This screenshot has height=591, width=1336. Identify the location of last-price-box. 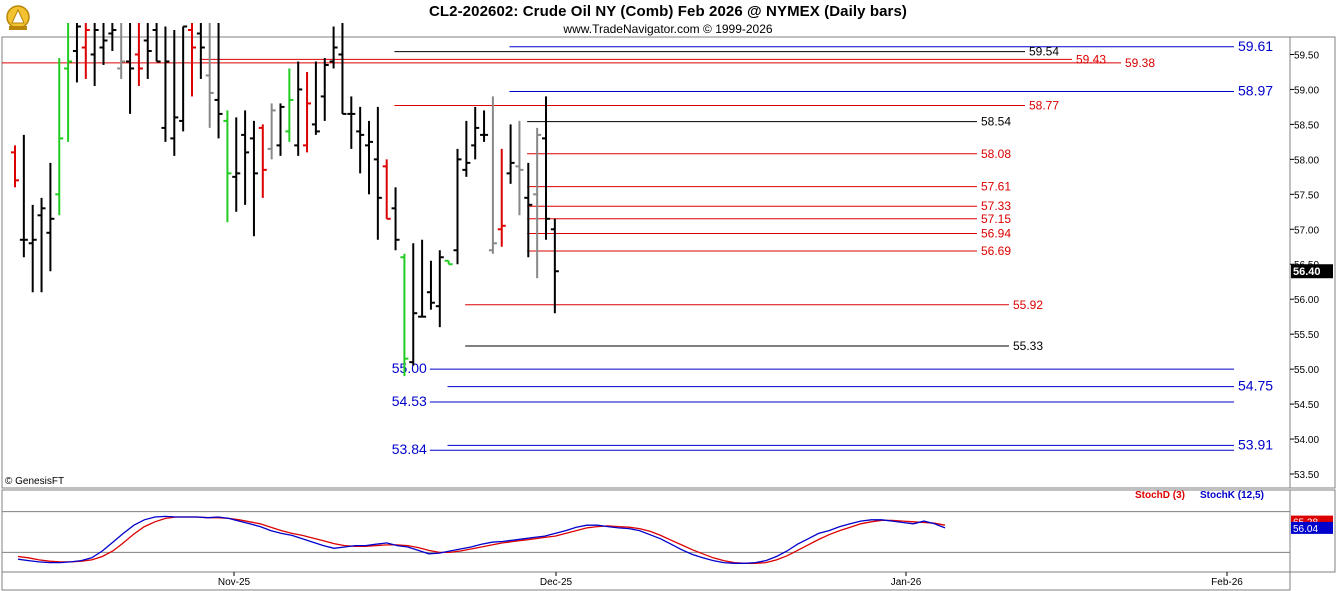
(1312, 271).